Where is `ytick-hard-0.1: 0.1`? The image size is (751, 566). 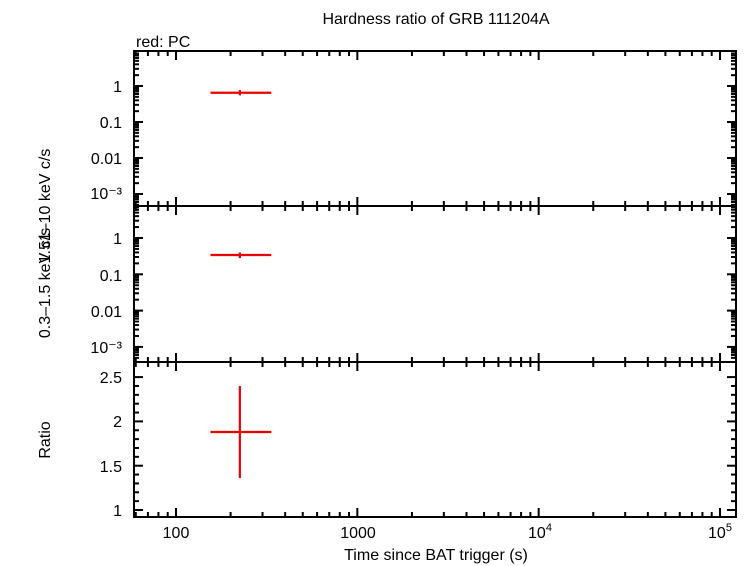 ytick-hard-0.1: 0.1 is located at coordinates (111, 123).